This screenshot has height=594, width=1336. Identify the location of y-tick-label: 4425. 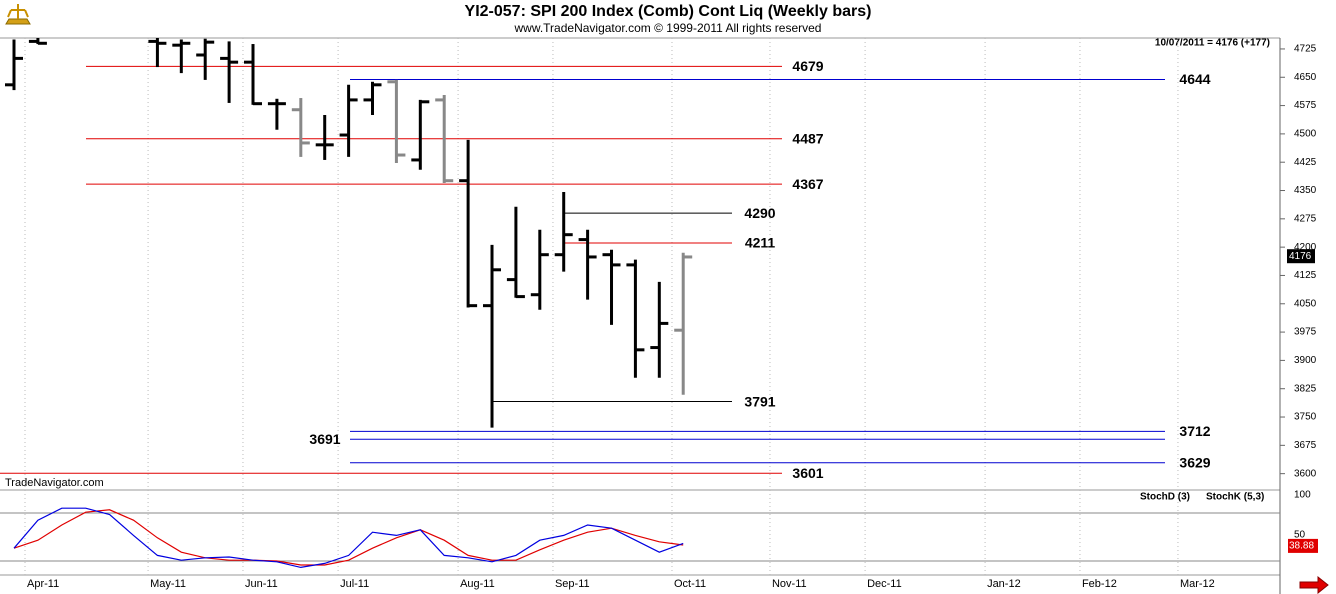
(1305, 162).